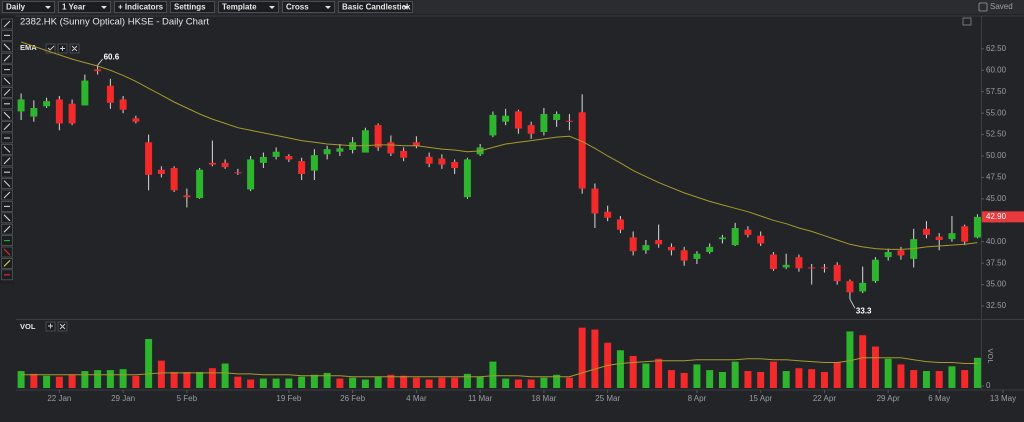  I want to click on drawing-tools, so click(7, 150).